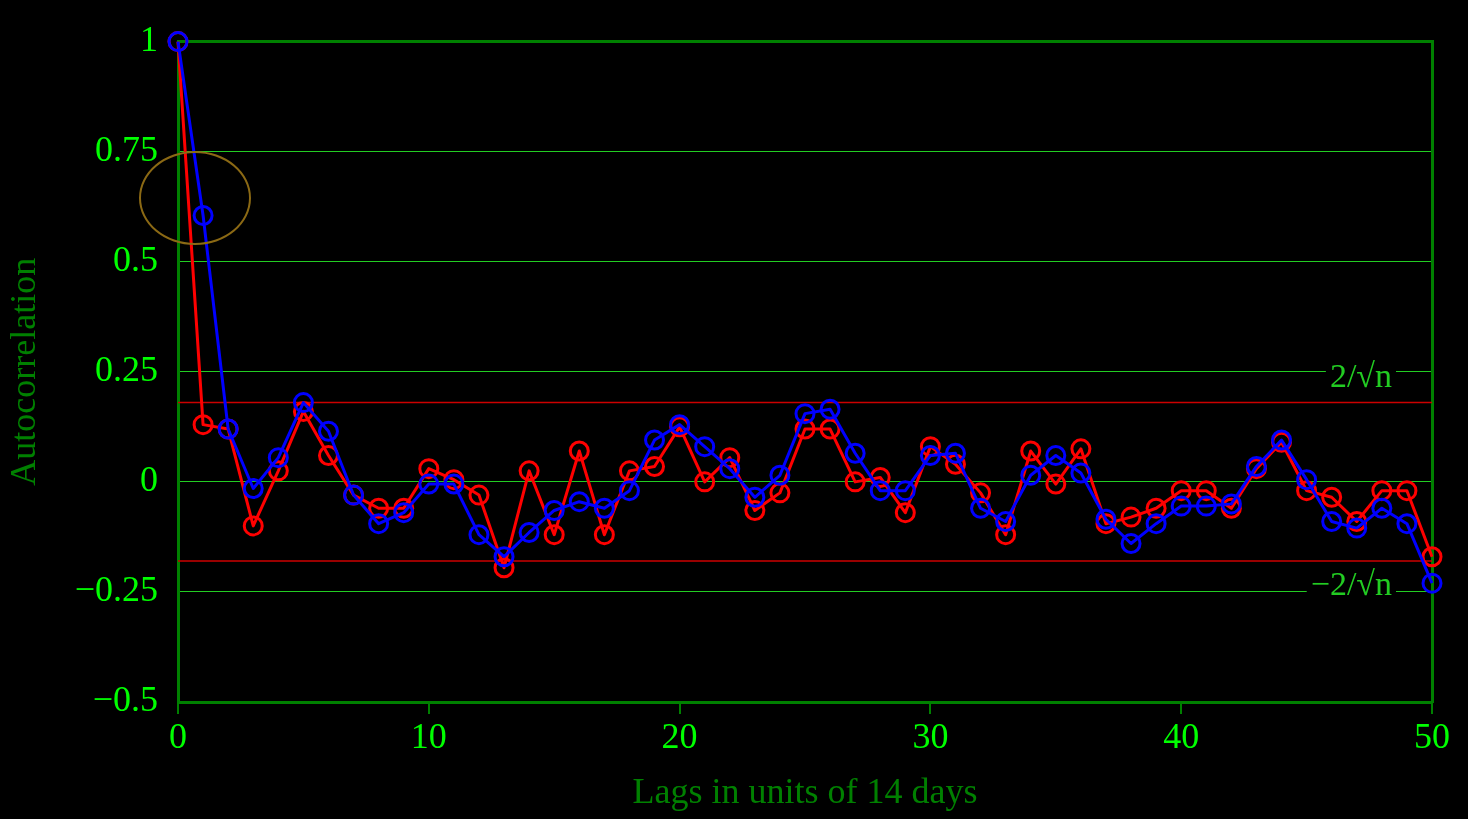  I want to click on y-axis-title: Autocorrelation, so click(23, 371).